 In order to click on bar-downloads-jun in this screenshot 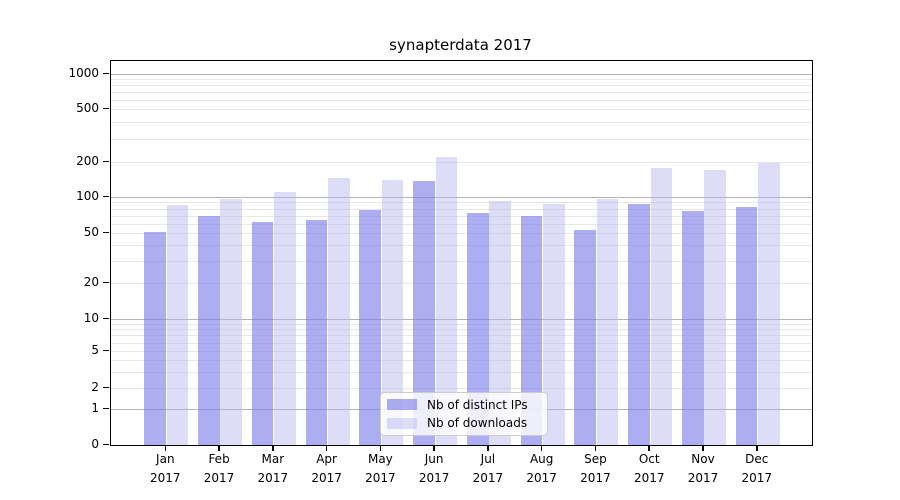, I will do `click(446, 300)`.